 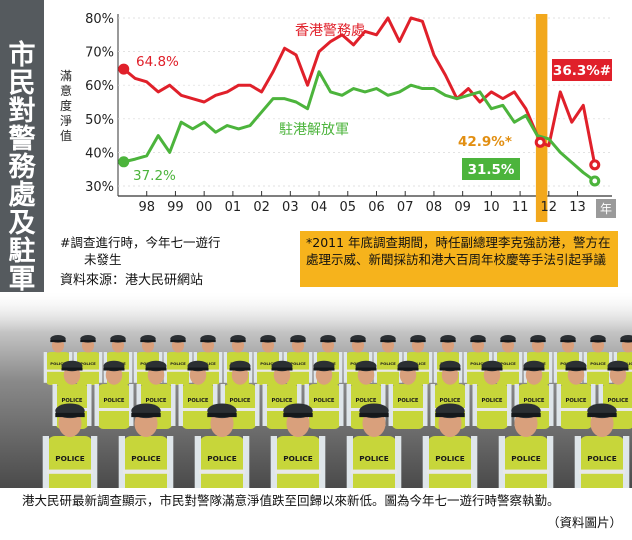 I want to click on y-tick-label: 50%, so click(x=99, y=120).